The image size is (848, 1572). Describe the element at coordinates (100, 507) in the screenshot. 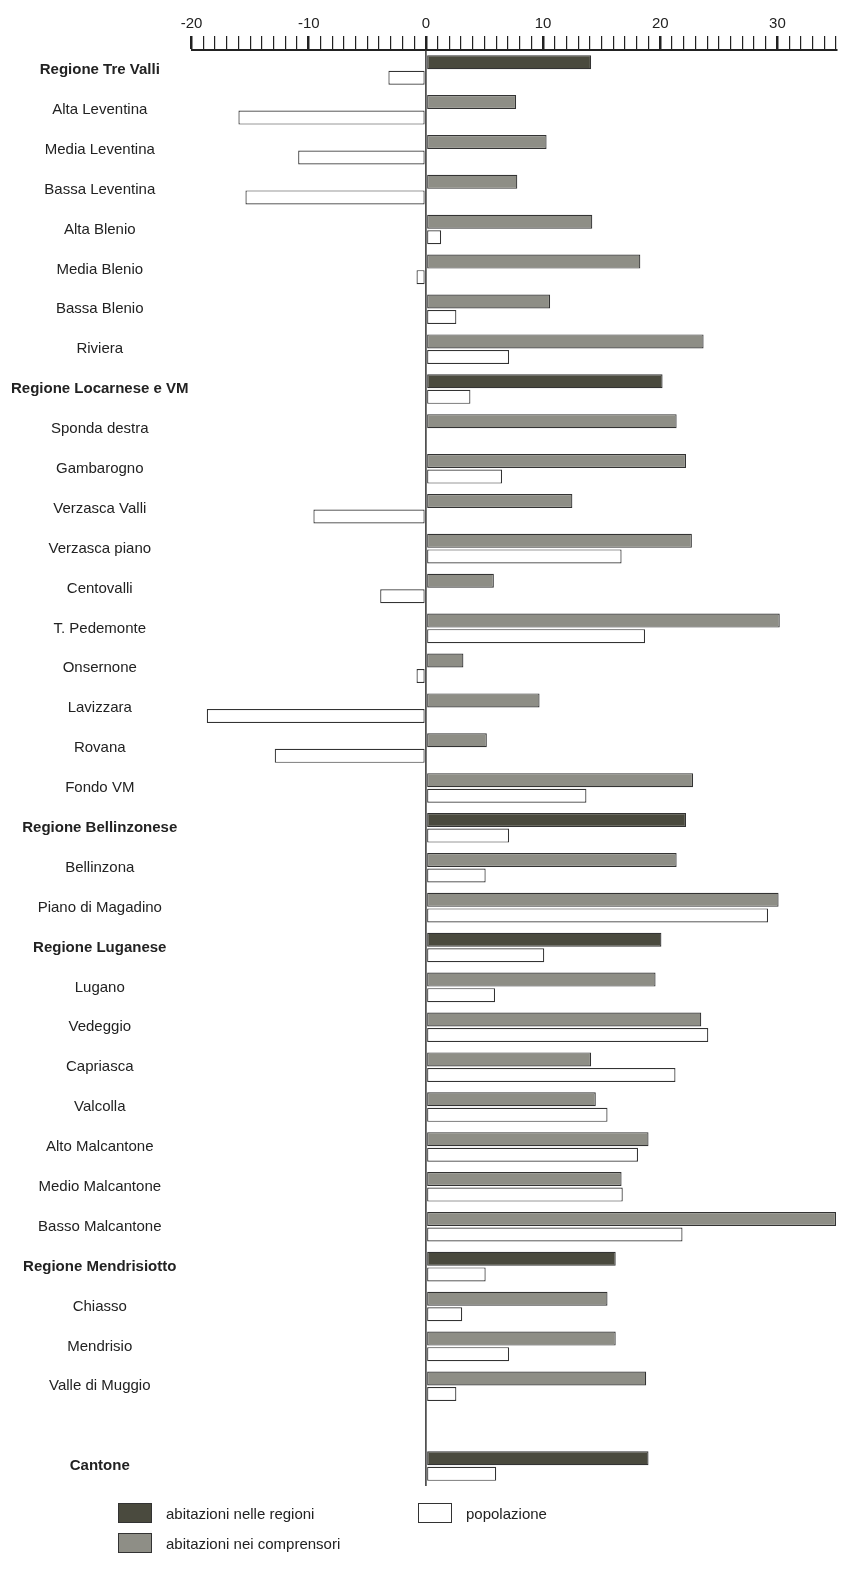

I see `y-tick-label: Verzasca Valli` at that location.